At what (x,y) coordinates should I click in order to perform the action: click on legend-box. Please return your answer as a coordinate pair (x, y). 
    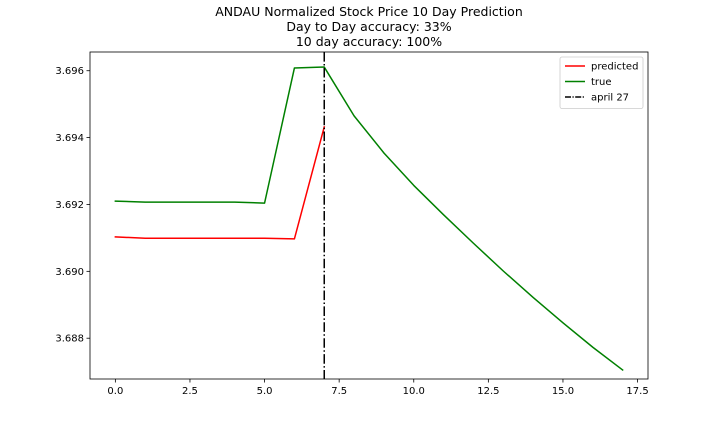
    Looking at the image, I should click on (601, 82).